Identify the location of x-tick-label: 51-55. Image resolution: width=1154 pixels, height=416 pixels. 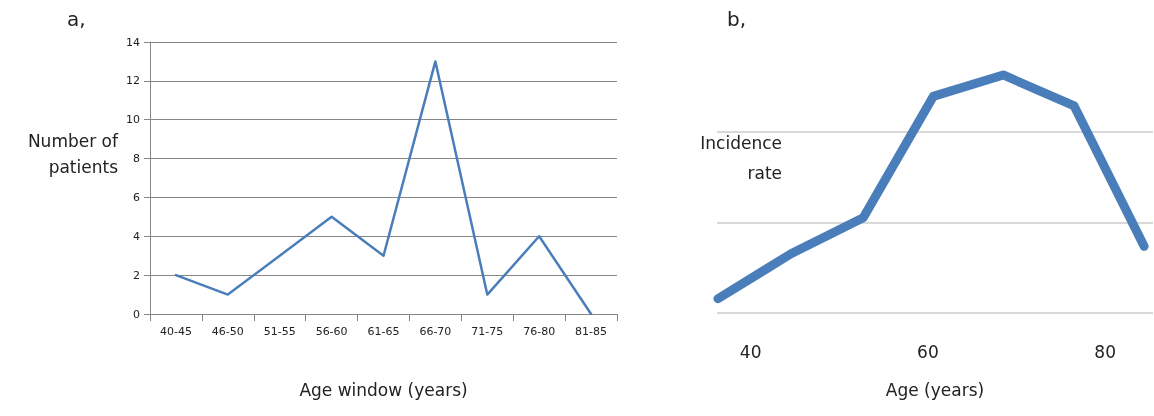
(279, 331).